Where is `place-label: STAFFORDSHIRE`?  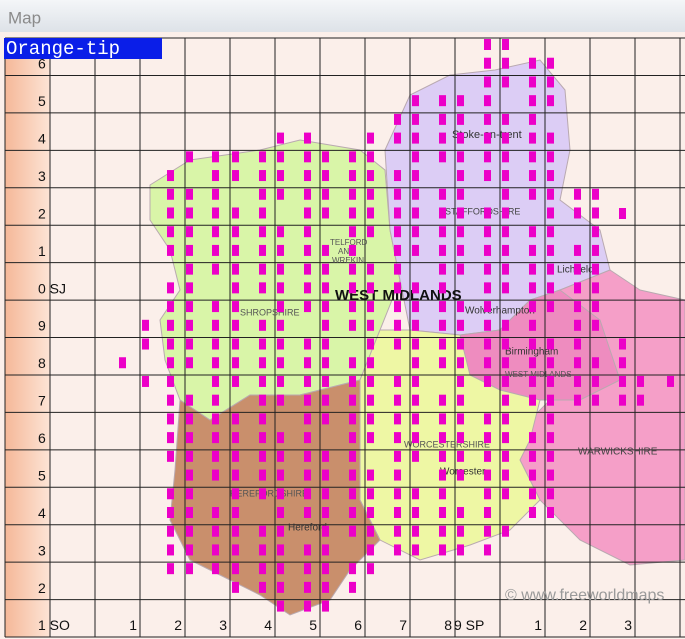
place-label: STAFFORDSHIRE is located at coordinates (482, 211).